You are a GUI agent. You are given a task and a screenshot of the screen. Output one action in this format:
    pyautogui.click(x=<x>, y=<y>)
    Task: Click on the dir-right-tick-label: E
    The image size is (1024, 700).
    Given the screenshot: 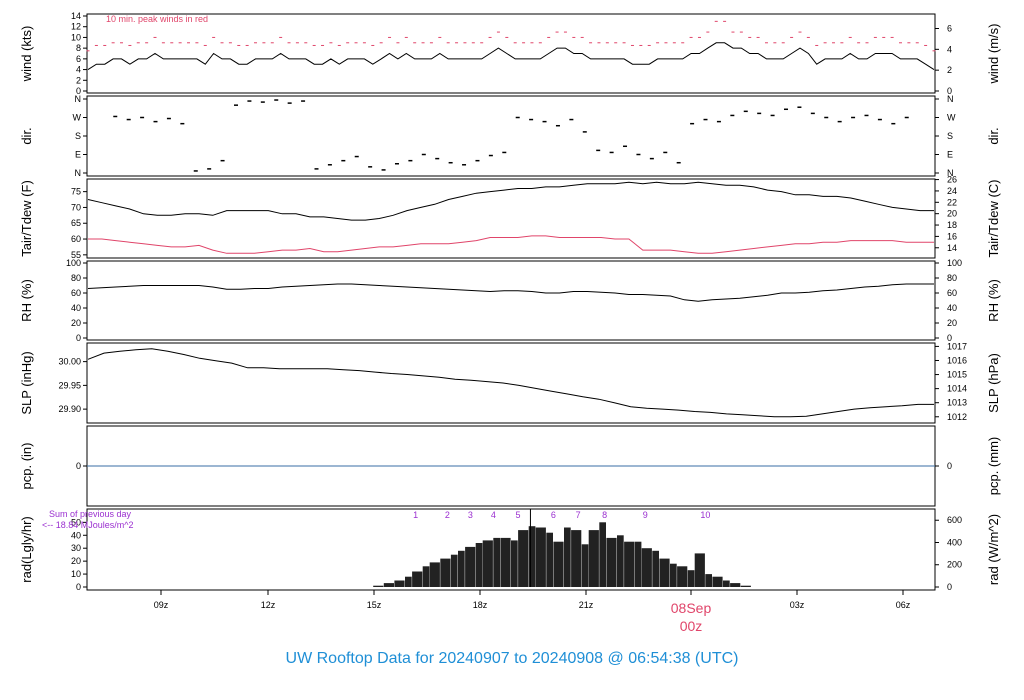 What is the action you would take?
    pyautogui.click(x=950, y=155)
    